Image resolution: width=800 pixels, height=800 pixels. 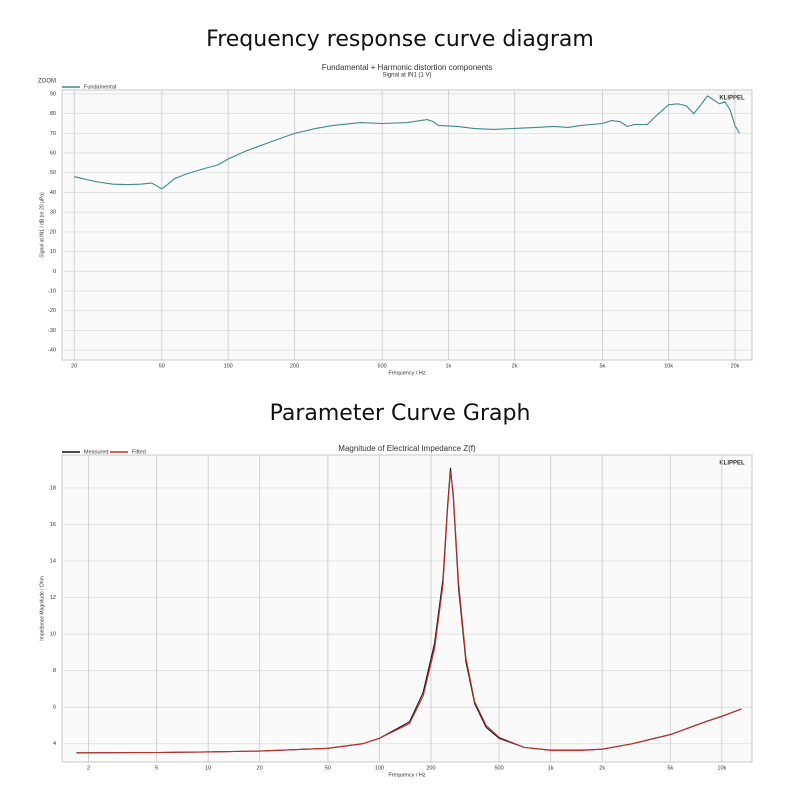 What do you see at coordinates (139, 452) in the screenshot?
I see `legend-label: Fitted` at bounding box center [139, 452].